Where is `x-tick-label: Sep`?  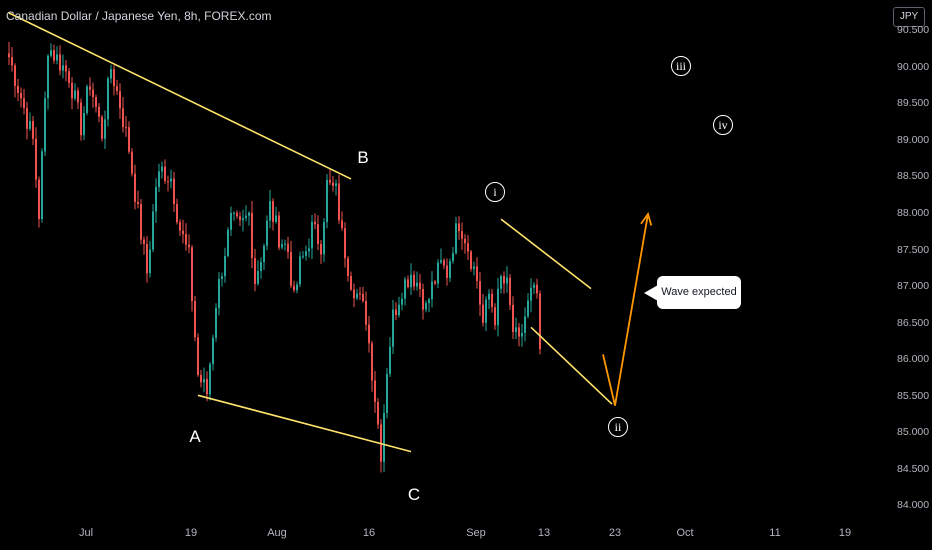 x-tick-label: Sep is located at coordinates (476, 533).